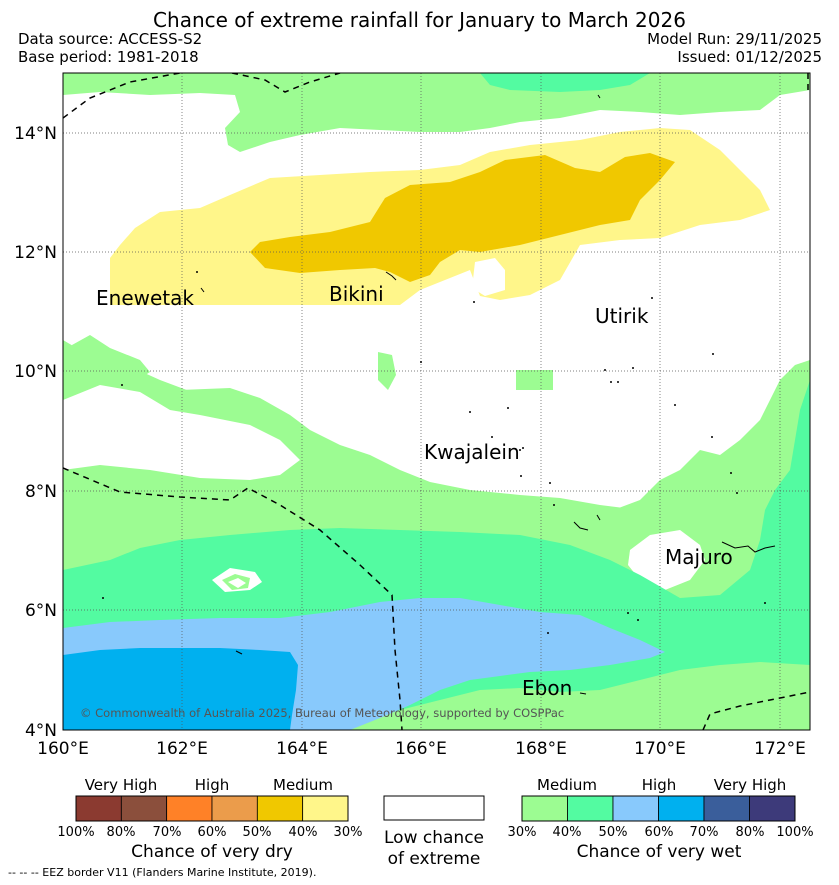  What do you see at coordinates (750, 832) in the screenshot?
I see `wet-tick: 80%` at bounding box center [750, 832].